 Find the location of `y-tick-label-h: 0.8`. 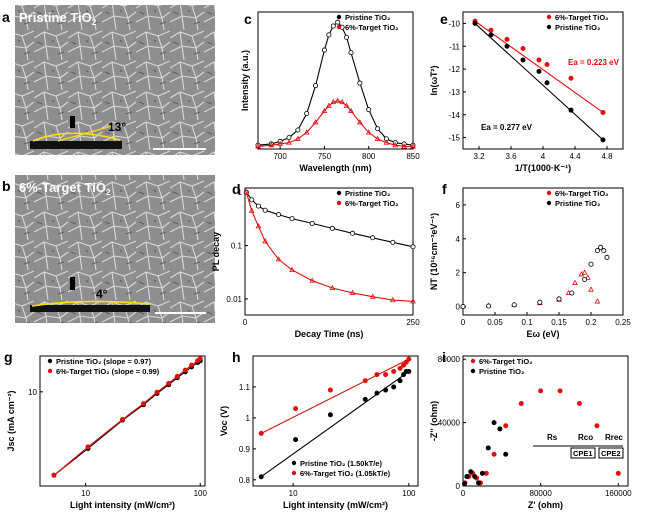

y-tick-label-h: 0.8 is located at coordinates (245, 480).